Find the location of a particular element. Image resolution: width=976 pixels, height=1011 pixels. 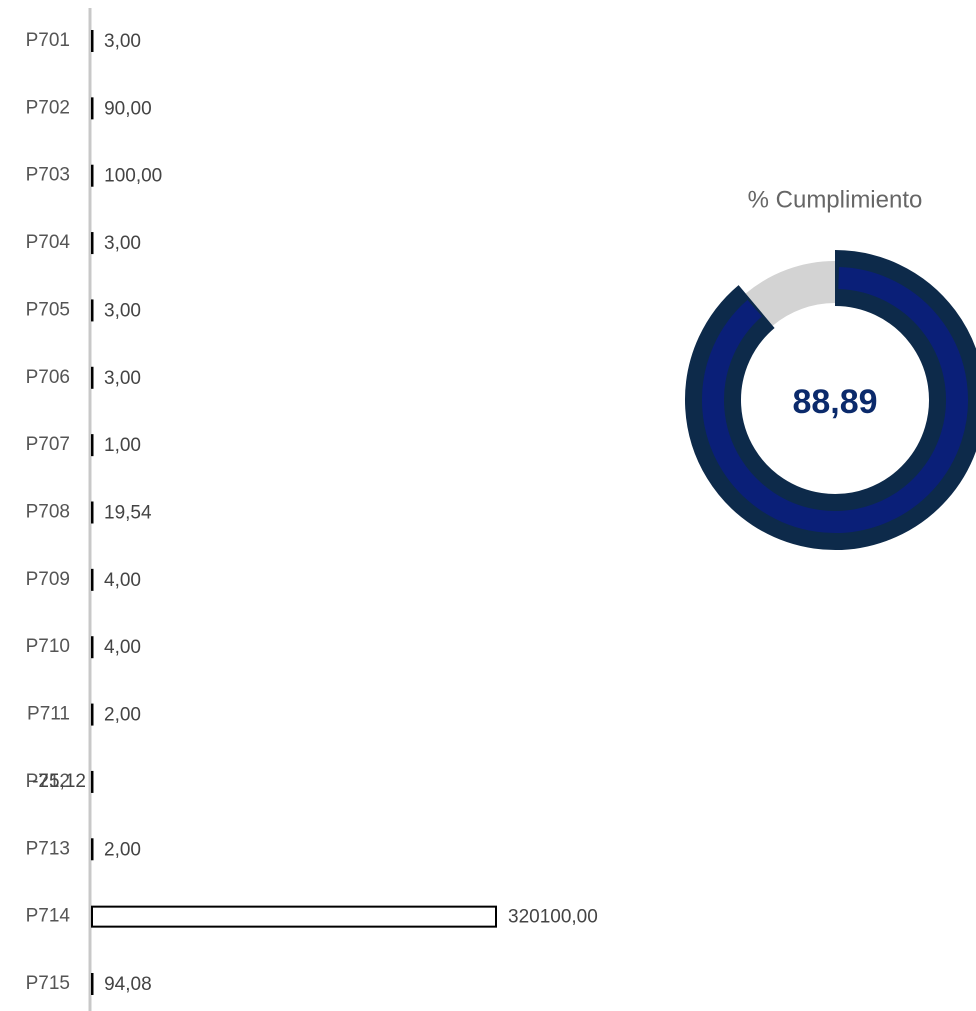

gauge-remainder is located at coordinates (790, 294).